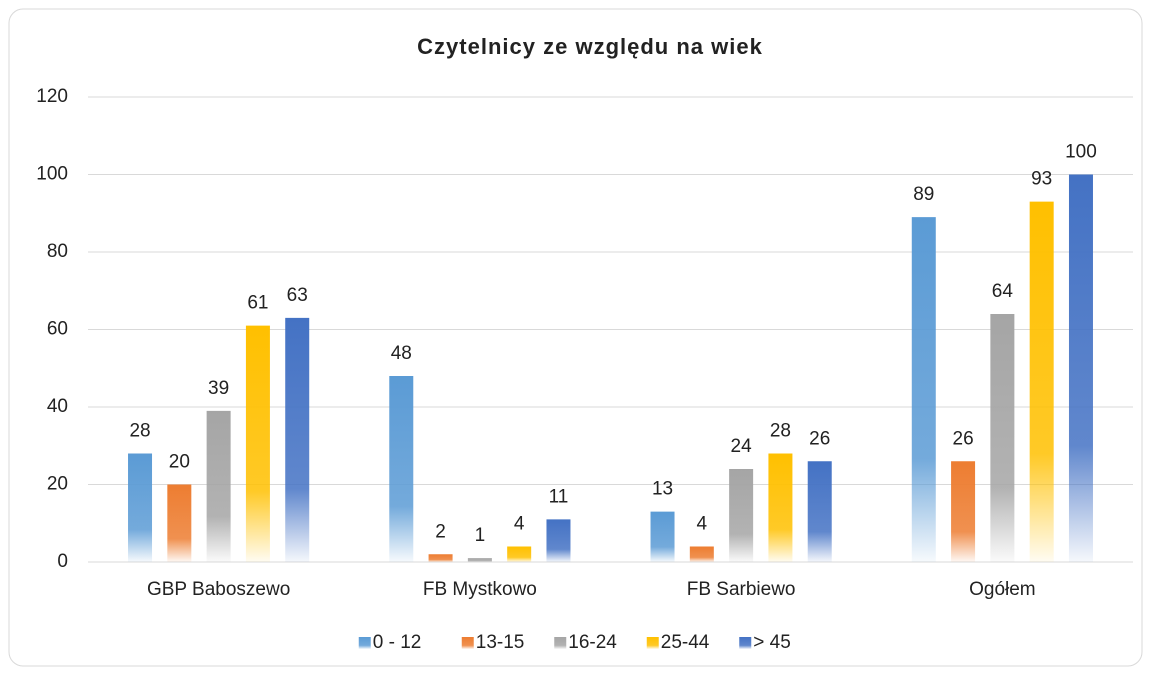 The width and height of the screenshot is (1151, 675). What do you see at coordinates (218, 589) in the screenshot?
I see `x-tick-label: GBP Baboszewo` at bounding box center [218, 589].